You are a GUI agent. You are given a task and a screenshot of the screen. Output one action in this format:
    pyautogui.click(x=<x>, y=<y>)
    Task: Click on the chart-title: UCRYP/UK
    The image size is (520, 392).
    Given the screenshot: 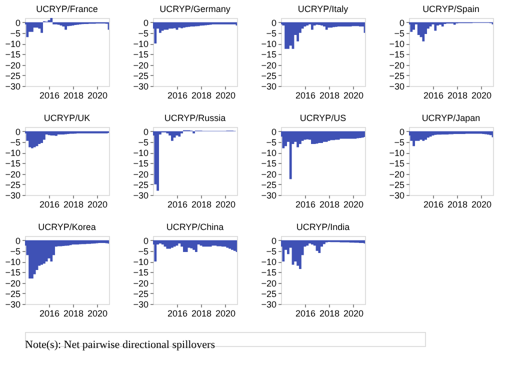 What is the action you would take?
    pyautogui.click(x=67, y=118)
    